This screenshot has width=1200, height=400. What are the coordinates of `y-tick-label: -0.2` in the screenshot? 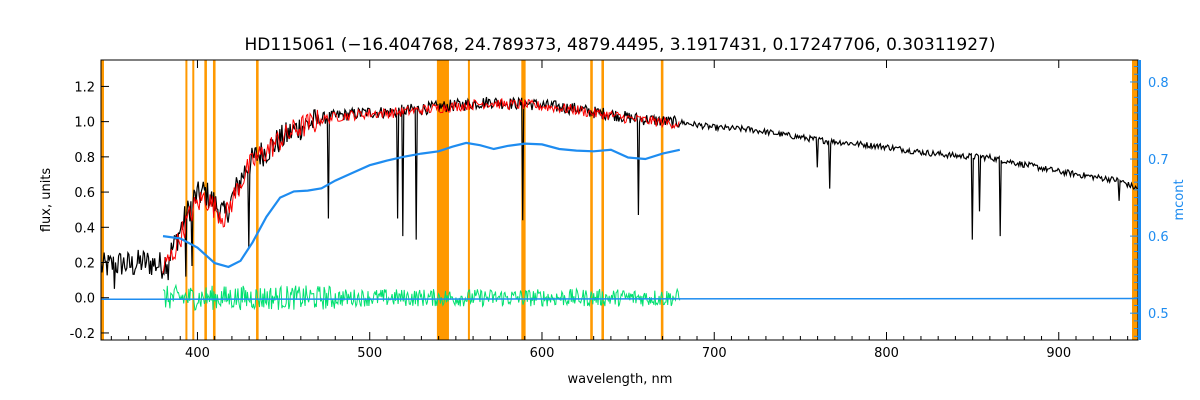 It's located at (82, 334).